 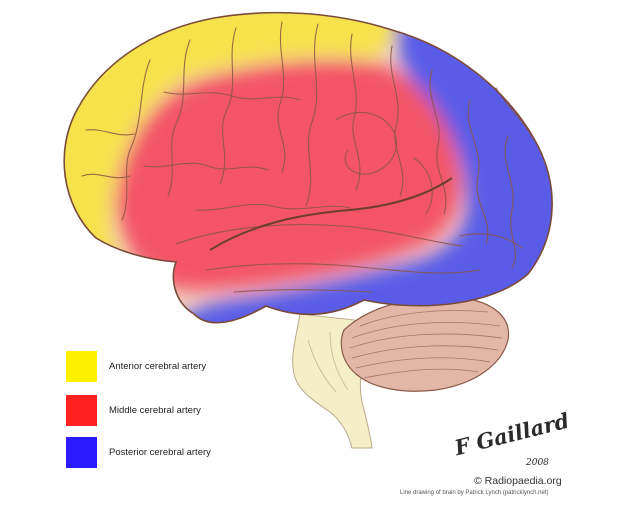 I want to click on signature-year: 2008, so click(x=537, y=463).